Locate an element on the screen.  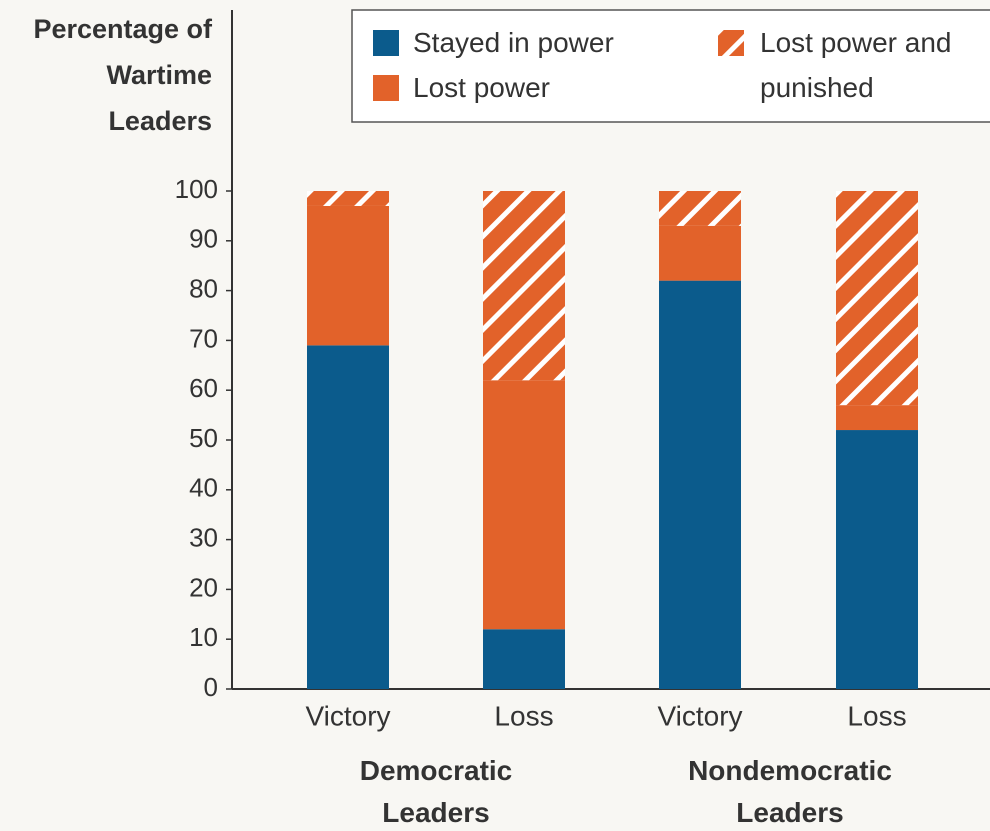
y-tick-label: 0 is located at coordinates (211, 687).